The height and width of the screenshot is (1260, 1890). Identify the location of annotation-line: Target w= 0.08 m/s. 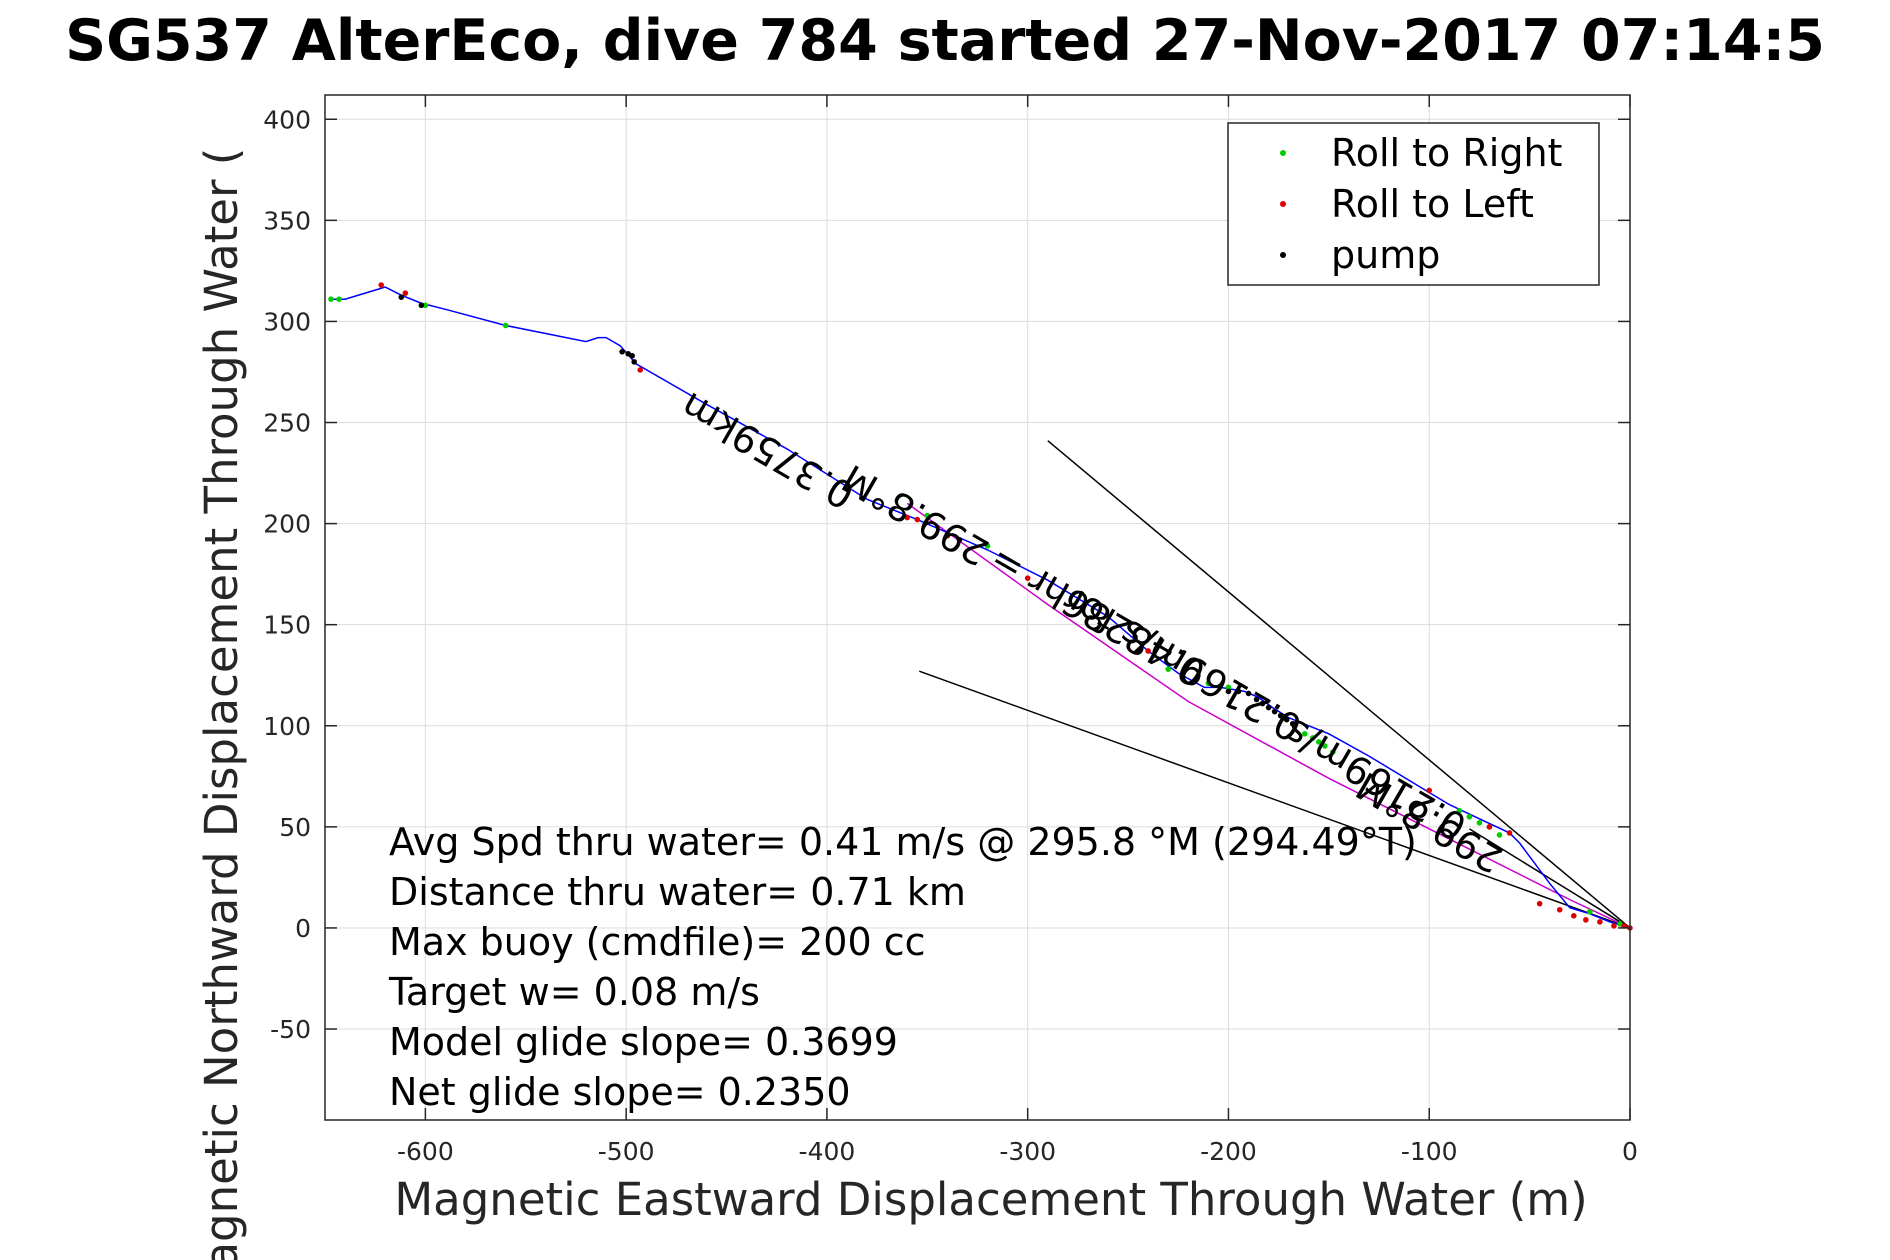
(574, 992).